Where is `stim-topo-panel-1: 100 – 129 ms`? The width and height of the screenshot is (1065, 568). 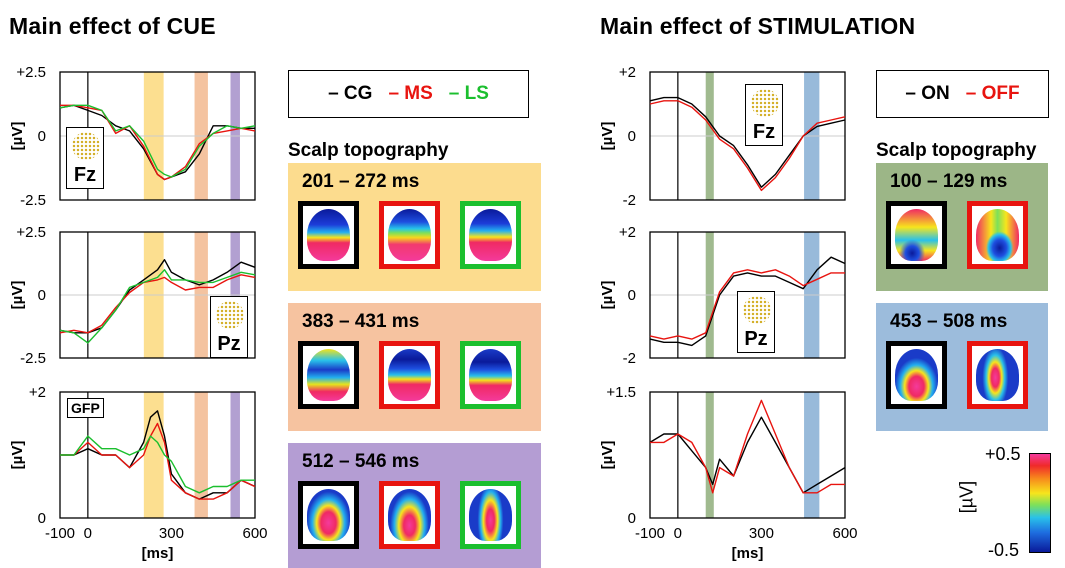
stim-topo-panel-1: 100 – 129 ms is located at coordinates (962, 227).